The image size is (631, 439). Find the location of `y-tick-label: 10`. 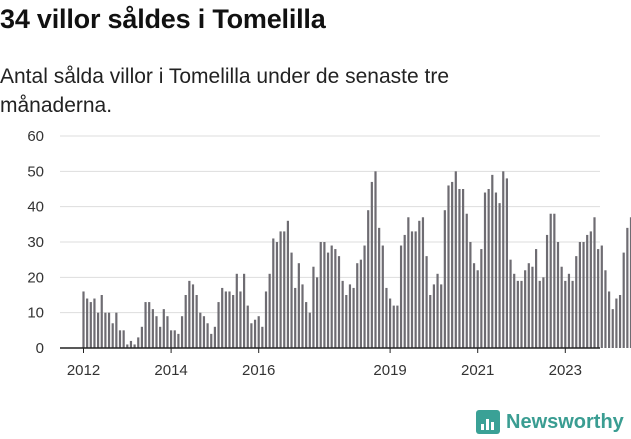

y-tick-label: 10 is located at coordinates (35, 313).